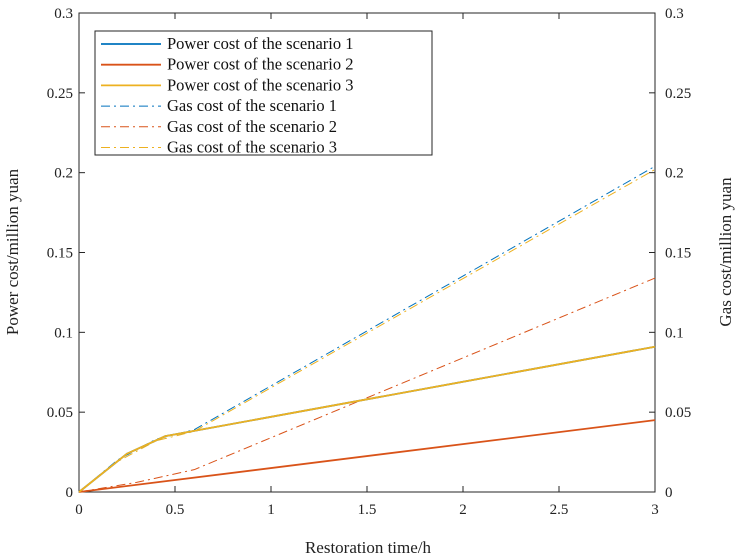 Image resolution: width=742 pixels, height=559 pixels. What do you see at coordinates (655, 510) in the screenshot?
I see `x-tick-label: 3` at bounding box center [655, 510].